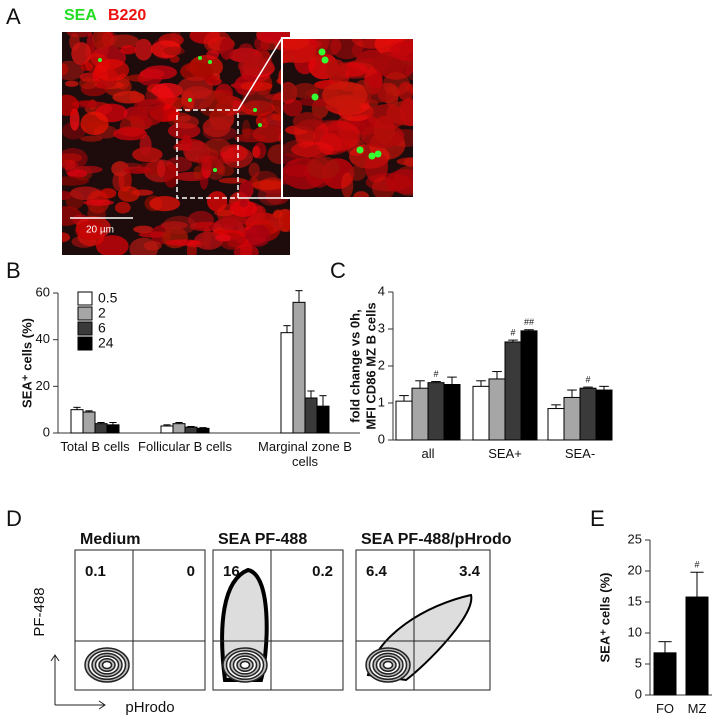 This screenshot has width=725, height=724. I want to click on panel-label: A, so click(13, 16).